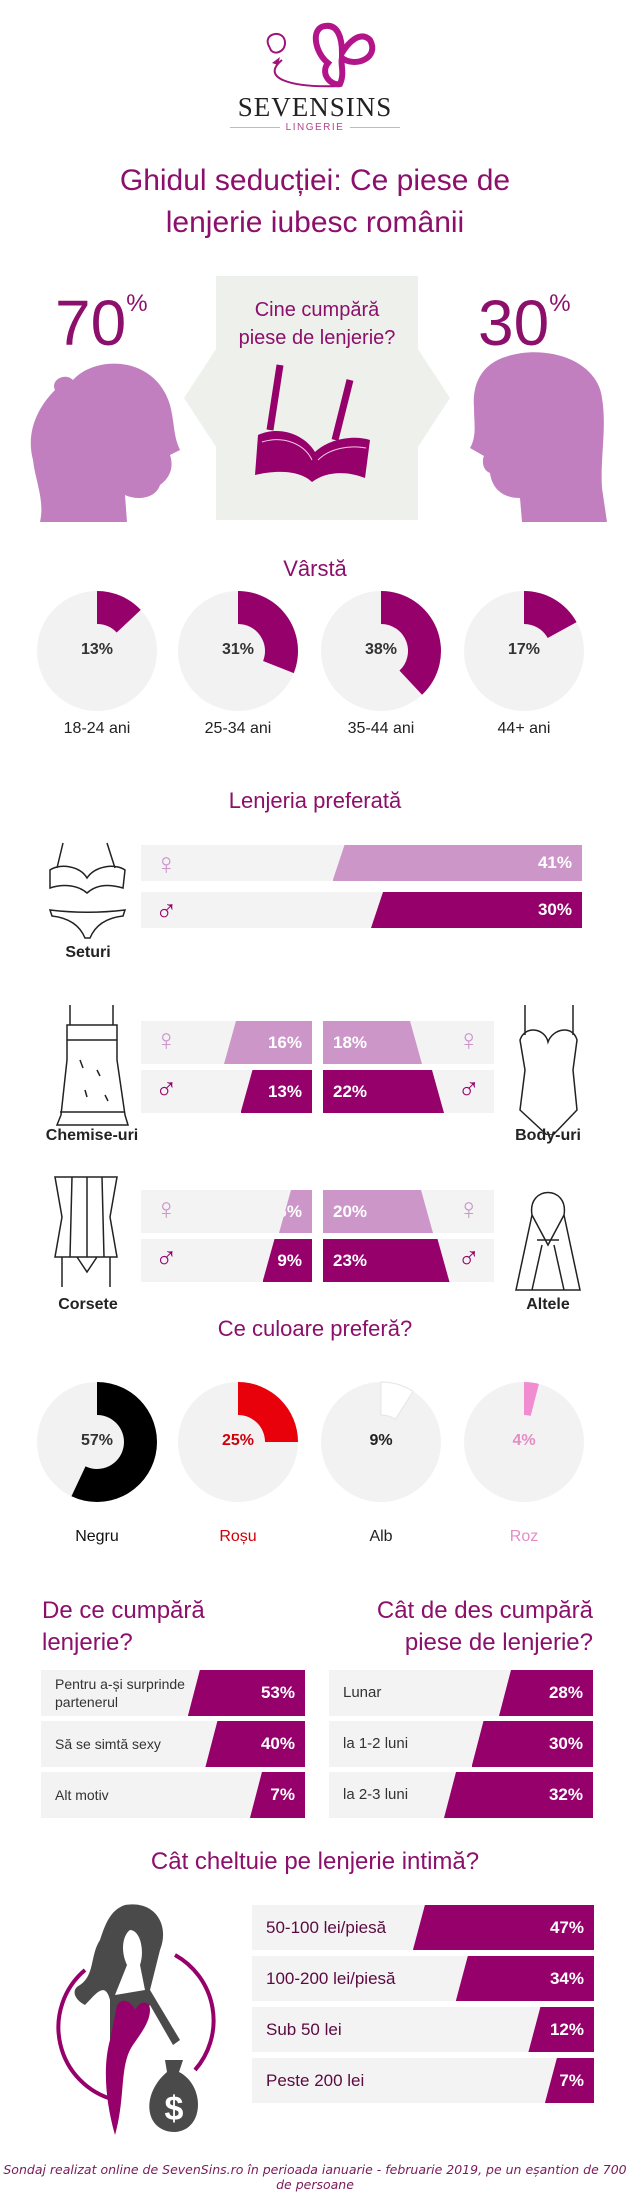 This screenshot has height=2192, width=630. What do you see at coordinates (87, 890) in the screenshot?
I see `lingerie-set-icon` at bounding box center [87, 890].